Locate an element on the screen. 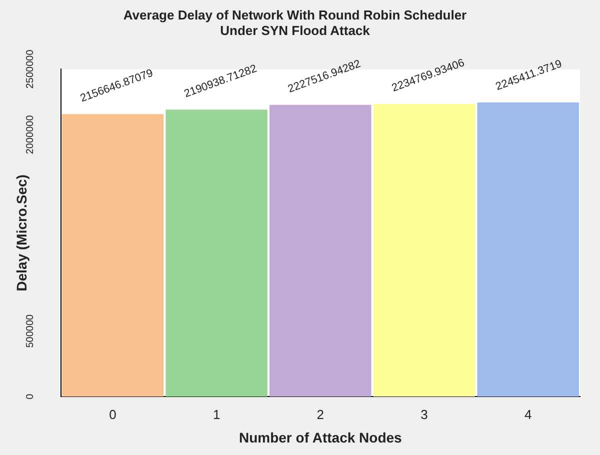 The height and width of the screenshot is (455, 600). x-tick-label: 0 is located at coordinates (112, 414).